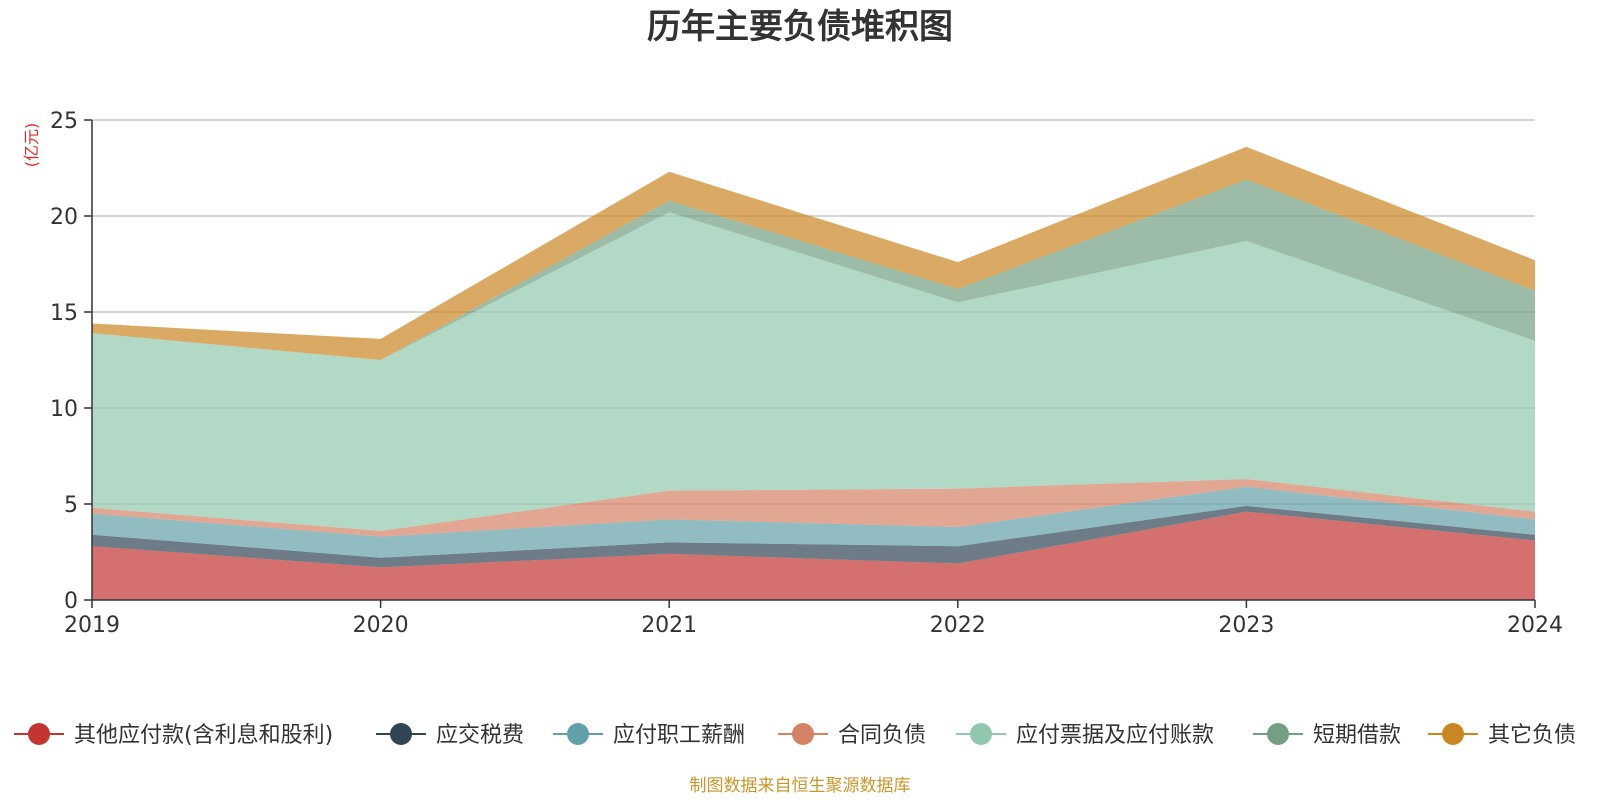 Image resolution: width=1600 pixels, height=800 pixels. I want to click on legend-item-4: 合同负债, so click(852, 735).